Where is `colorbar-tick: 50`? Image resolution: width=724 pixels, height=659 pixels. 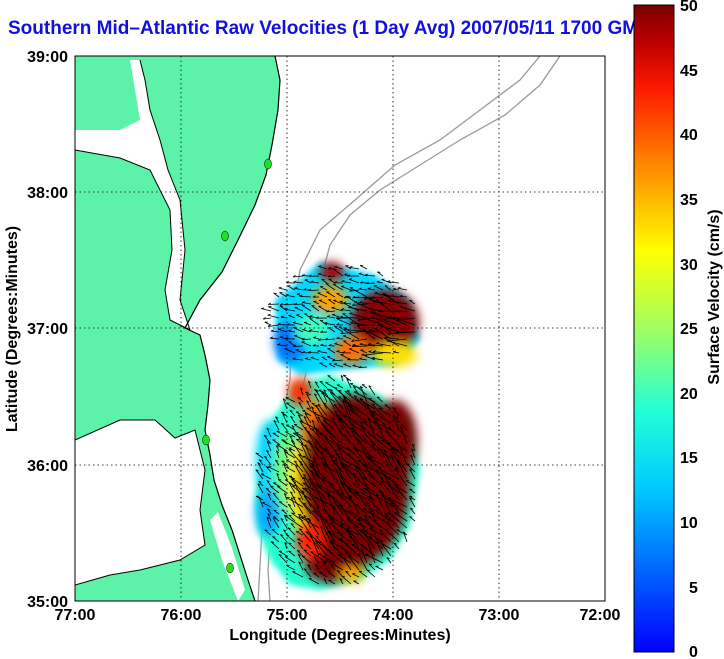 colorbar-tick: 50 is located at coordinates (689, 7).